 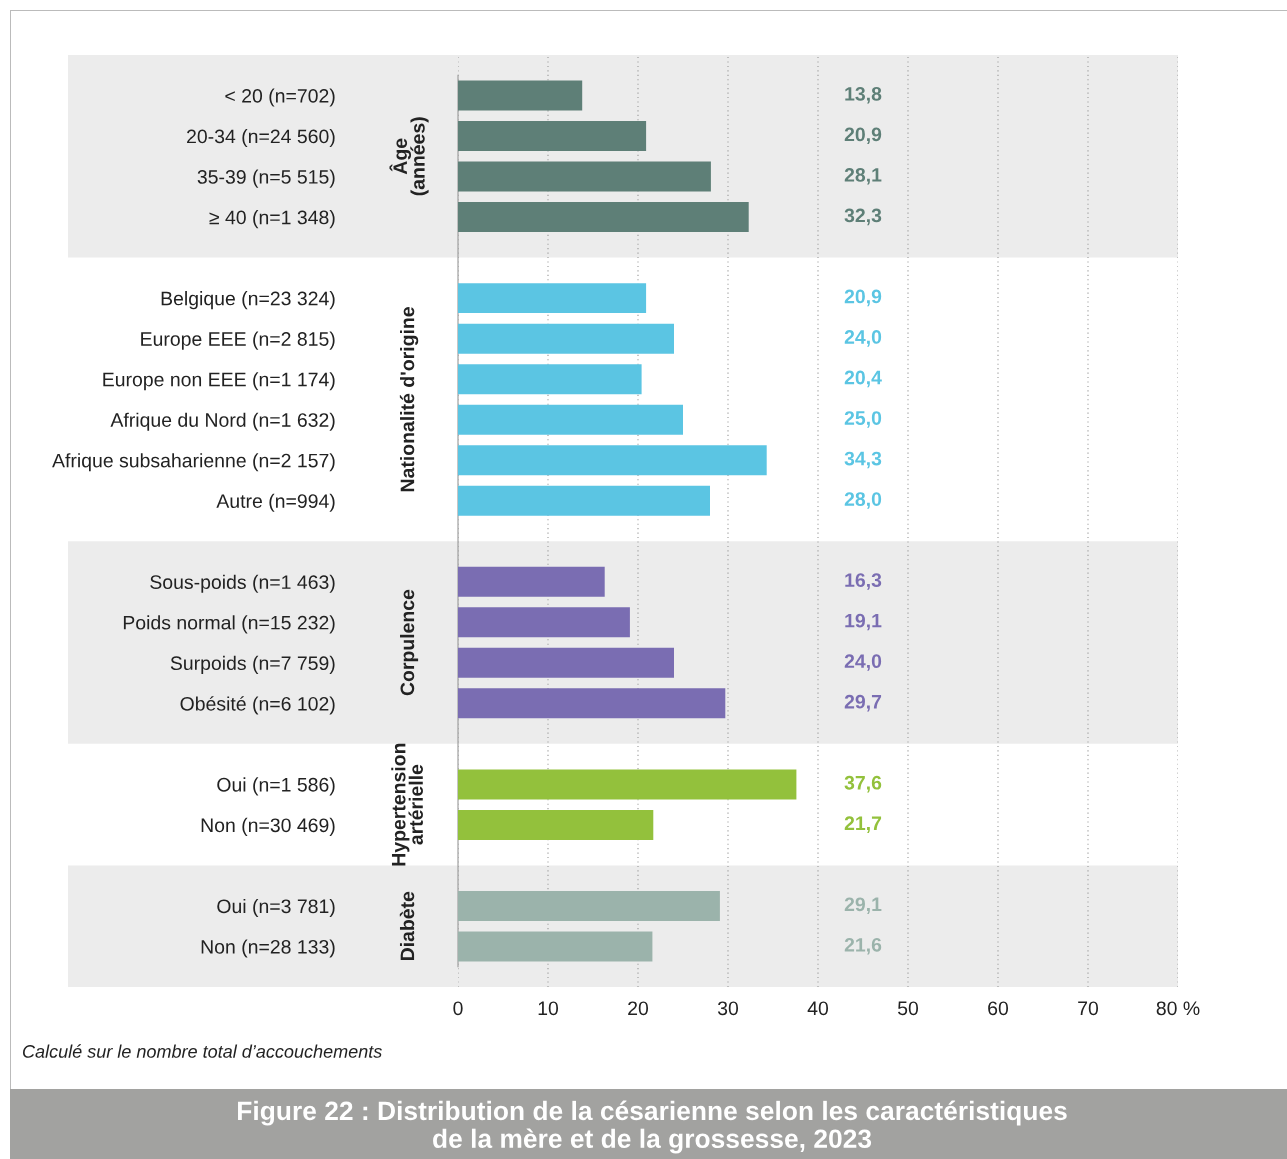 What do you see at coordinates (409, 399) in the screenshot?
I see `text: Nationalité d'origine` at bounding box center [409, 399].